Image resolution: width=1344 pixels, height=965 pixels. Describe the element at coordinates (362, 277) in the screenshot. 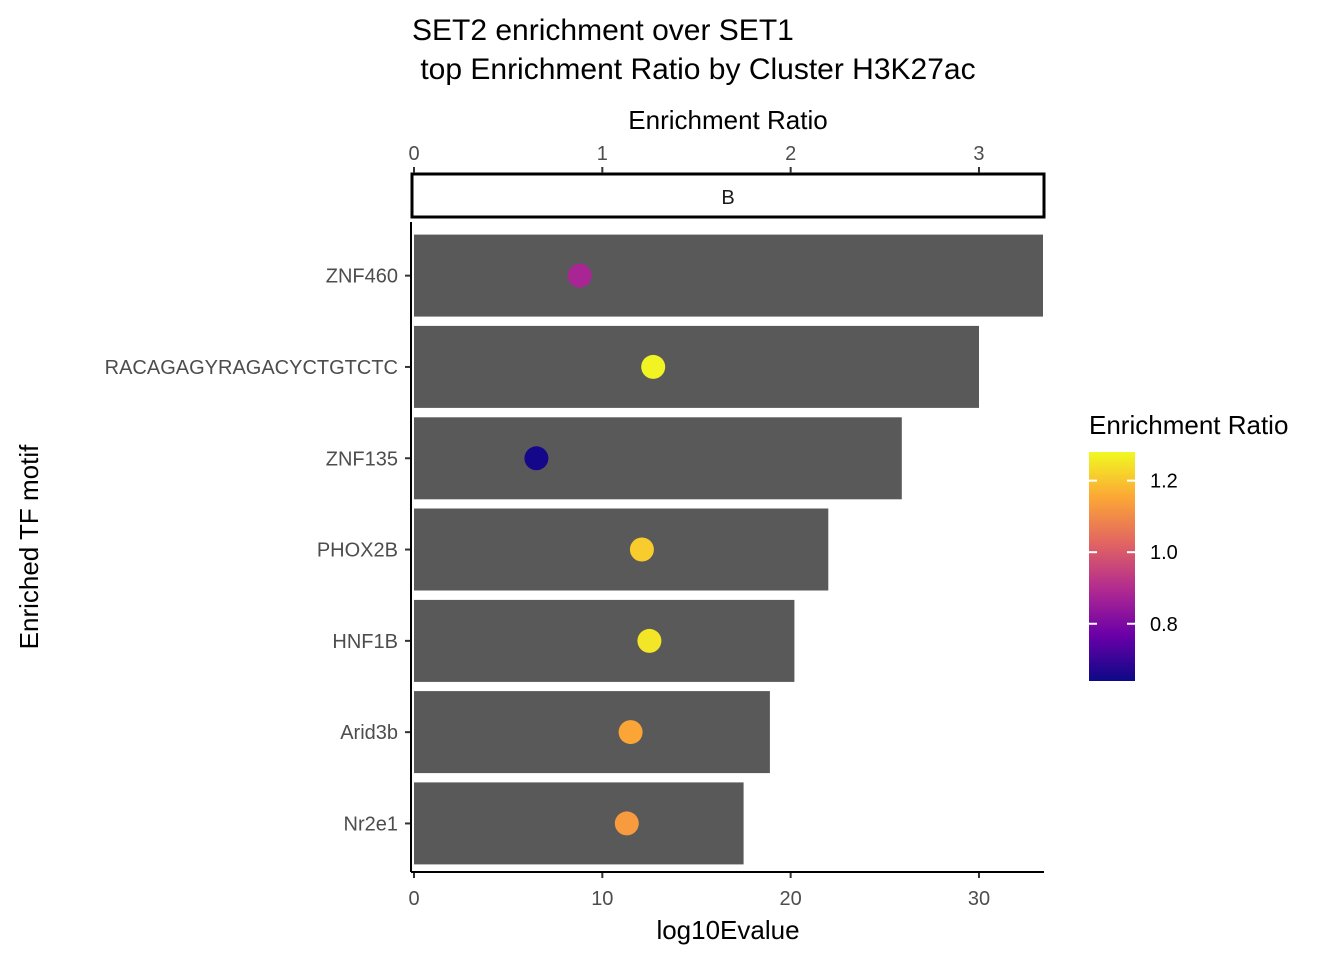

I see `y-tick-label: ZNF460` at that location.